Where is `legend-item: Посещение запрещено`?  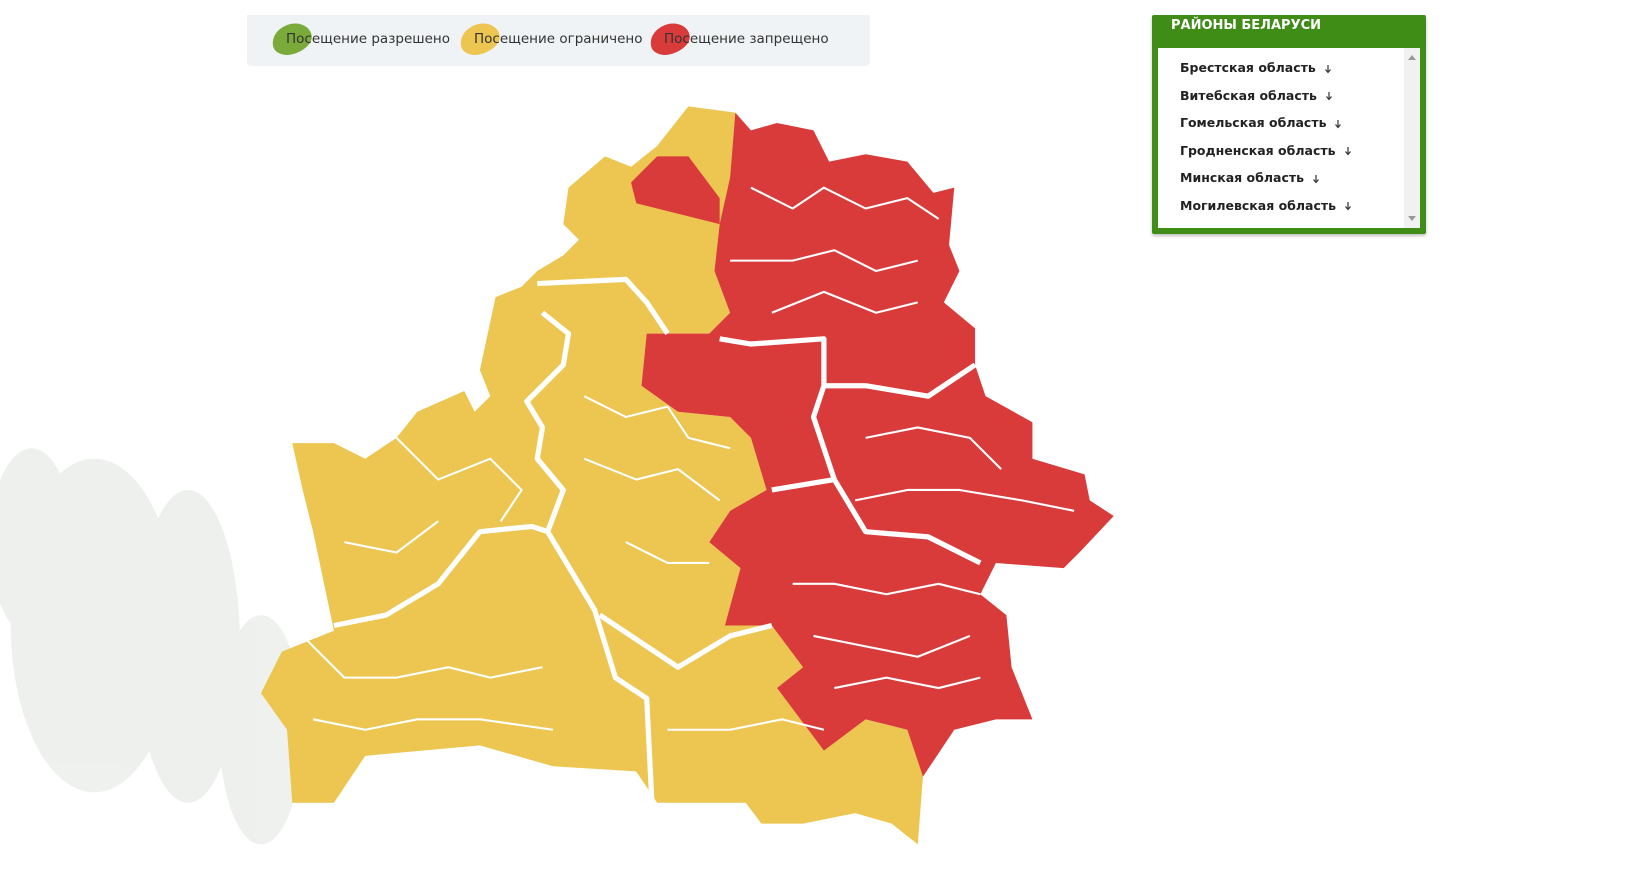 legend-item: Посещение запрещено is located at coordinates (738, 39).